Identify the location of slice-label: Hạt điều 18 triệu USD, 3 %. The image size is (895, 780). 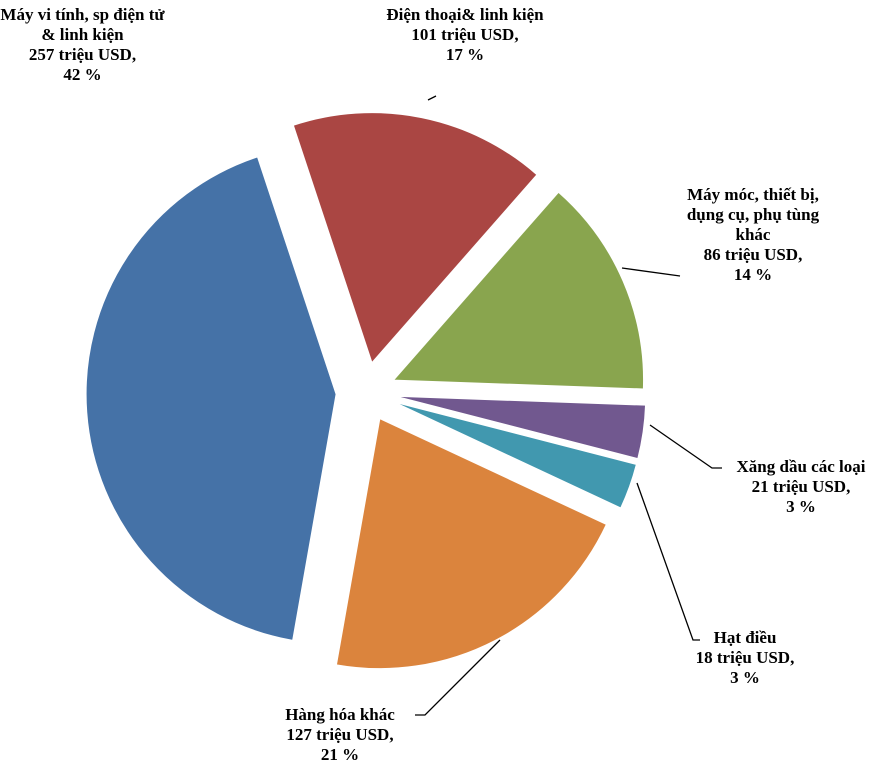
(745, 658).